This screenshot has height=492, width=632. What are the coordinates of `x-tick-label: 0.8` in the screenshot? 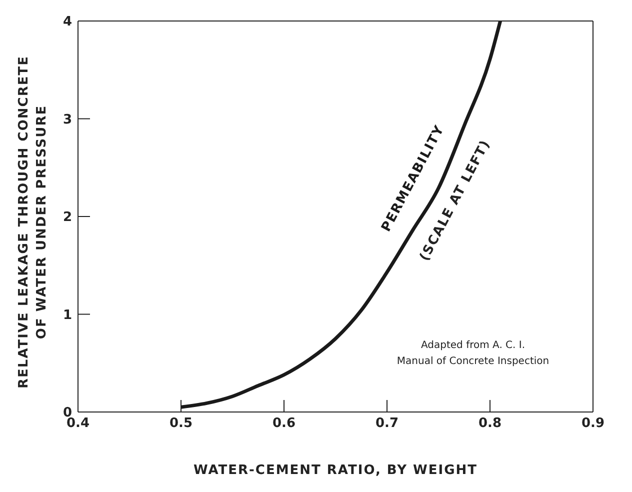 It's located at (490, 424).